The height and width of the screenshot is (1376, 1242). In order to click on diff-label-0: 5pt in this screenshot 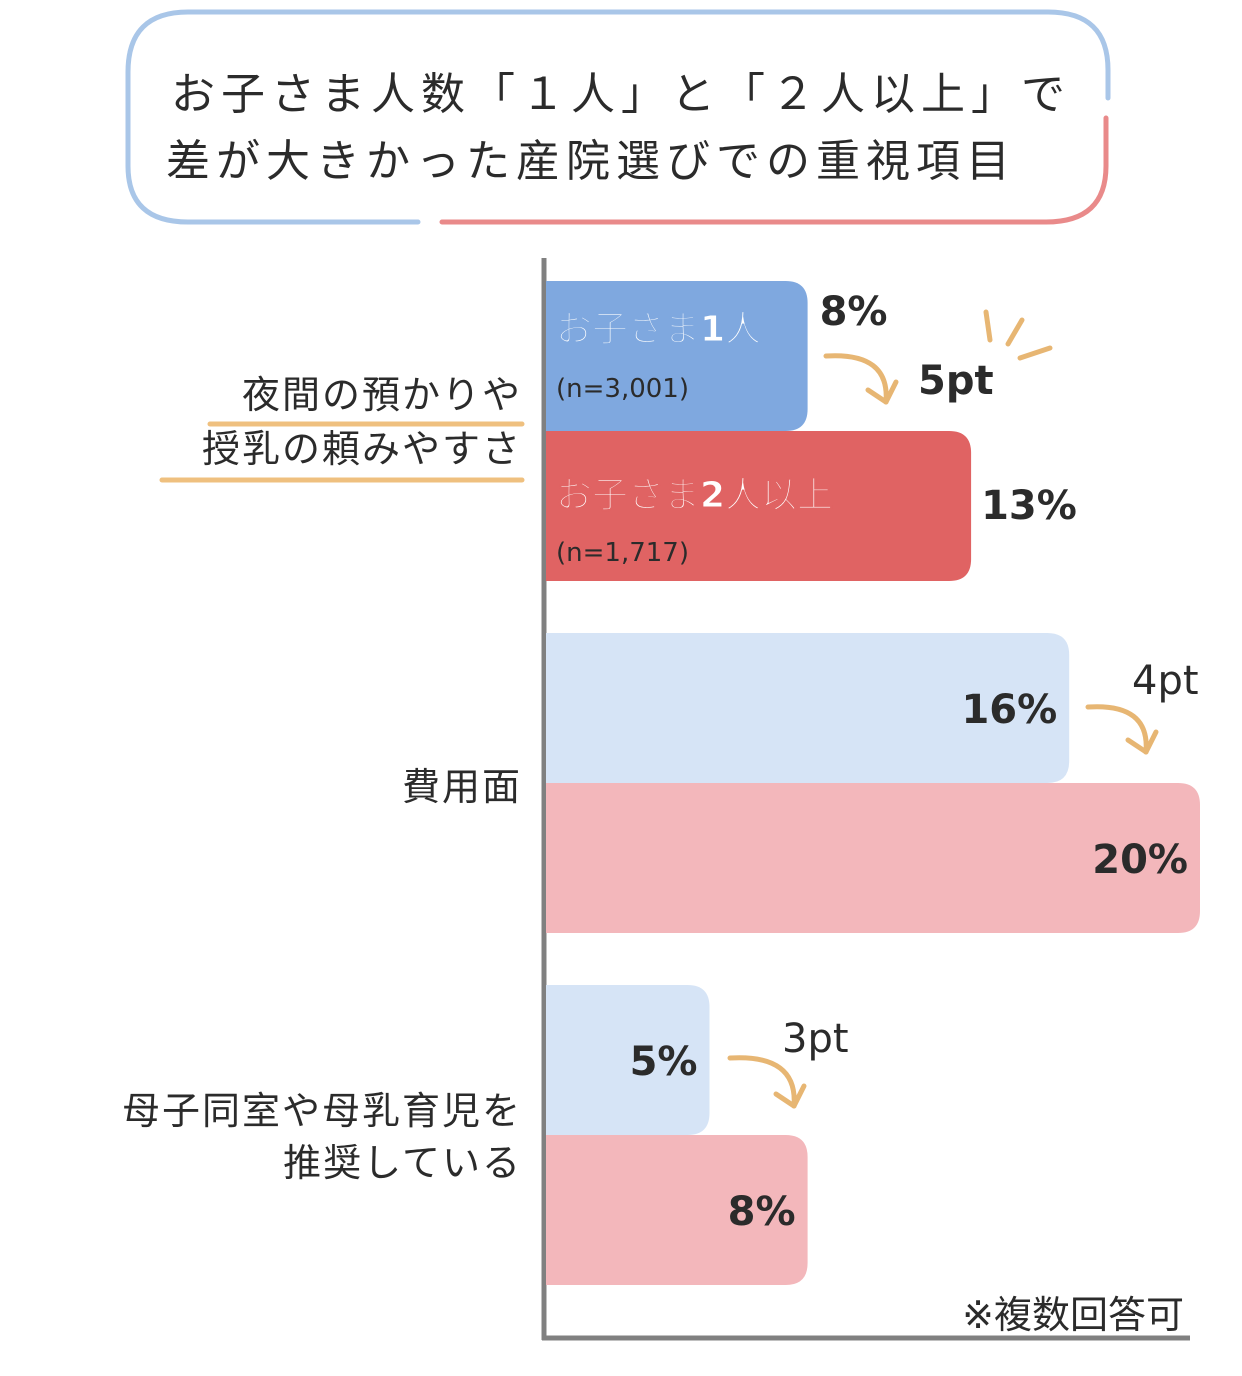, I will do `click(956, 381)`.